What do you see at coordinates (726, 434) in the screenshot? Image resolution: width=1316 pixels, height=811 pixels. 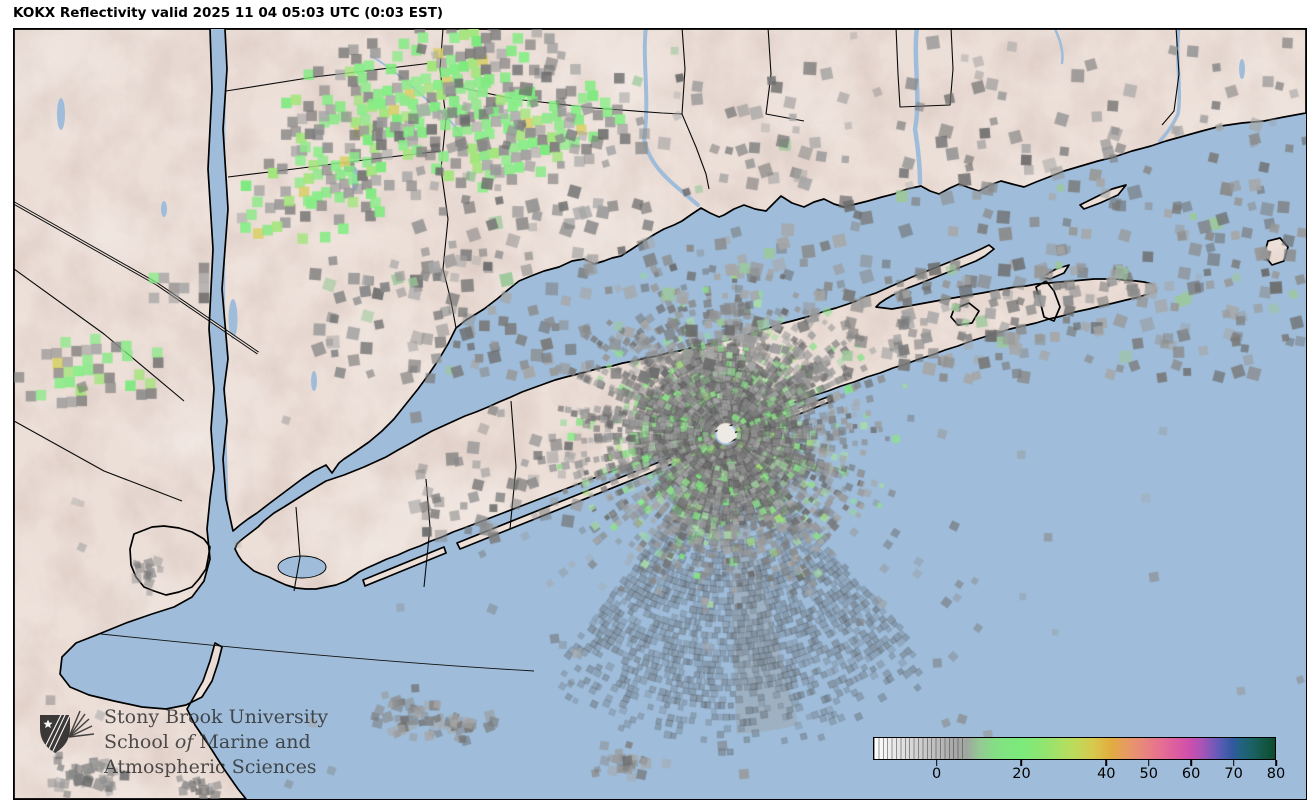 I see `radar-site-marker` at bounding box center [726, 434].